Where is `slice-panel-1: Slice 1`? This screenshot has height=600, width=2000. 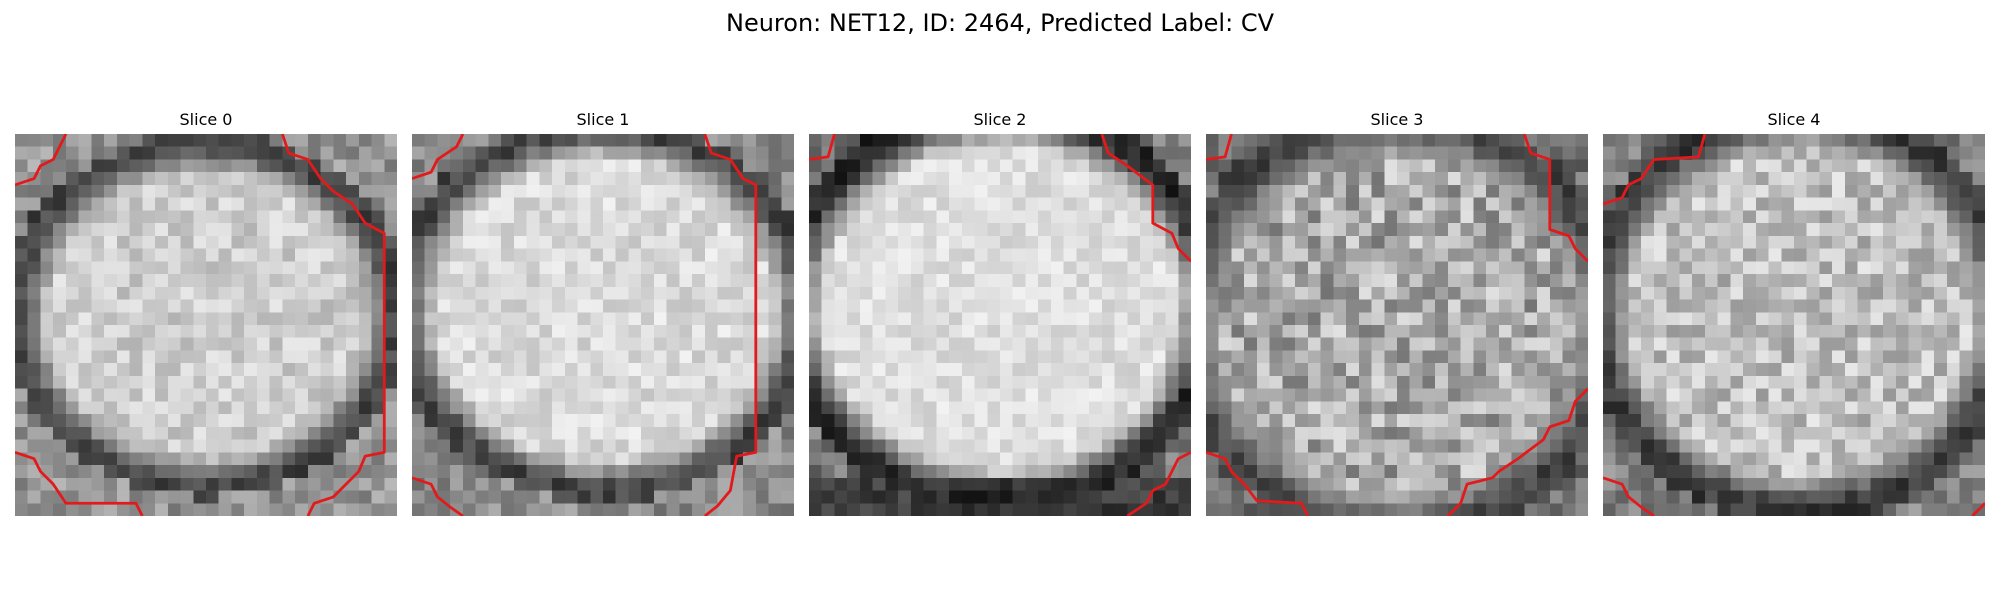
slice-panel-1: Slice 1 is located at coordinates (603, 313).